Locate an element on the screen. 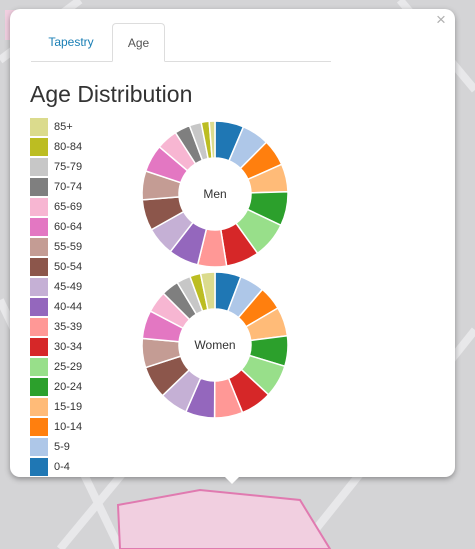 Image resolution: width=475 pixels, height=549 pixels. legend-item: 45-49 is located at coordinates (70, 287).